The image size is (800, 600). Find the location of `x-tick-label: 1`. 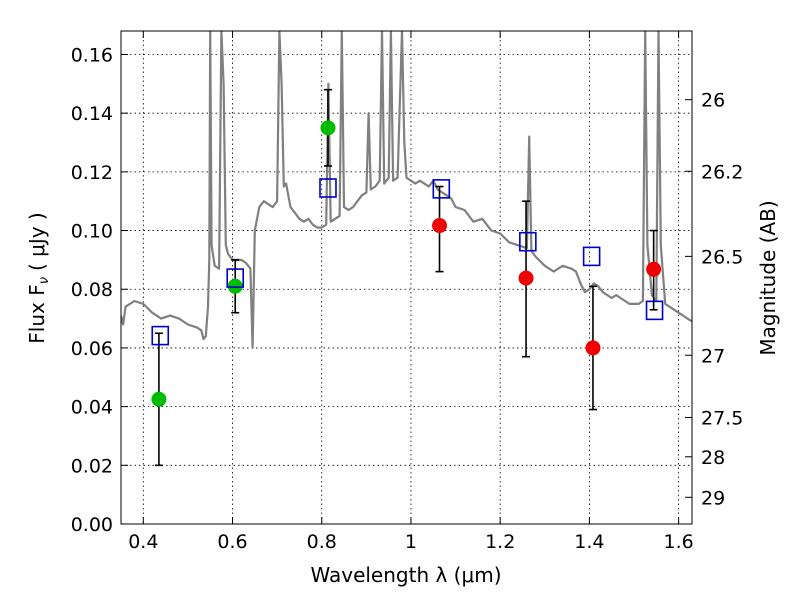

x-tick-label: 1 is located at coordinates (411, 542).